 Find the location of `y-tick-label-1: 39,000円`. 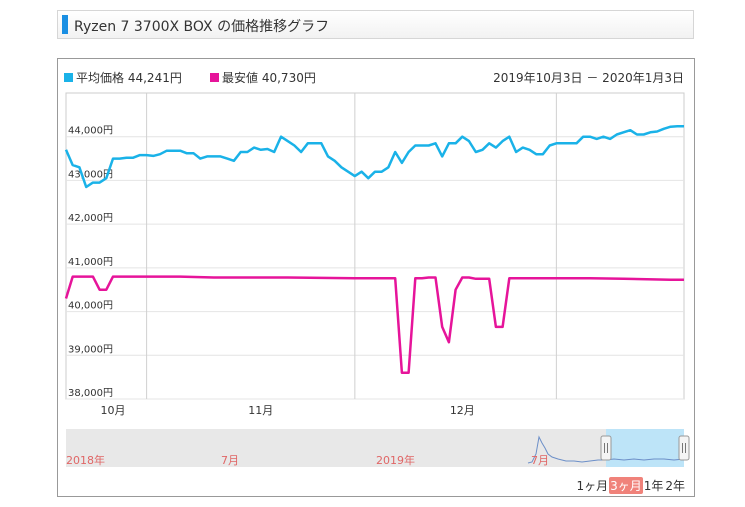

y-tick-label-1: 39,000円 is located at coordinates (90, 349).